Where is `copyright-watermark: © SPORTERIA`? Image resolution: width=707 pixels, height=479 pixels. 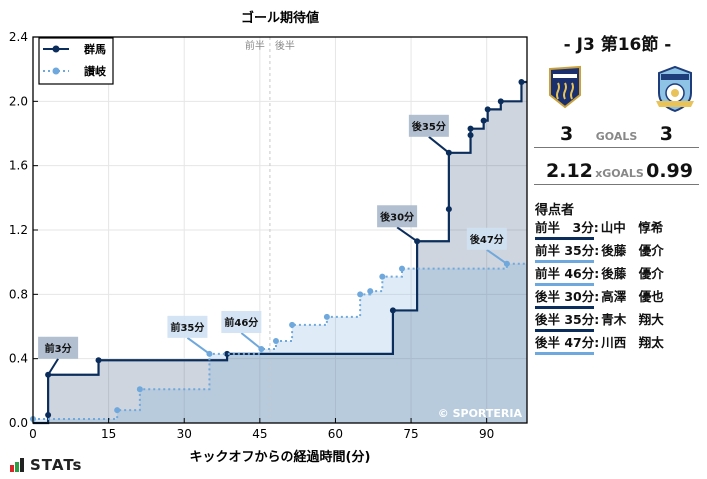
copyright-watermark: © SPORTERIA is located at coordinates (480, 413).